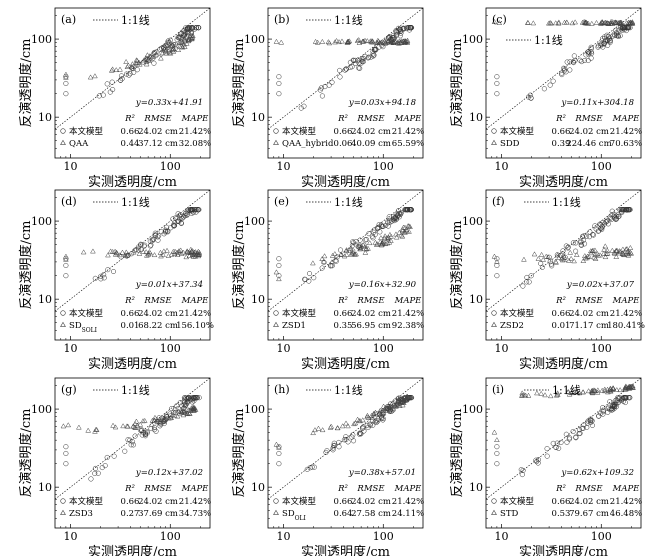 The image size is (660, 556). Describe the element at coordinates (343, 144) in the screenshot. I see `stat-r2: 0.06` at that location.